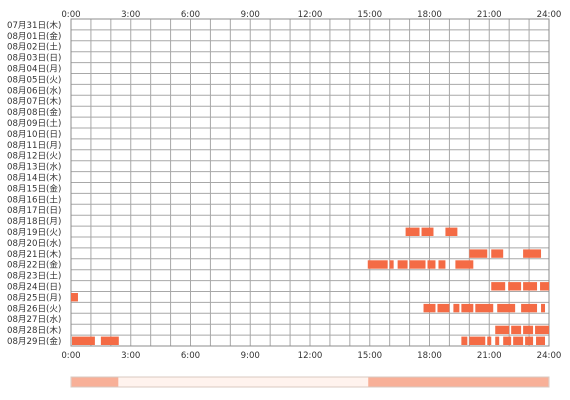 The width and height of the screenshot is (570, 400). What do you see at coordinates (34, 210) in the screenshot?
I see `row-label: 08月17日(日)` at bounding box center [34, 210].